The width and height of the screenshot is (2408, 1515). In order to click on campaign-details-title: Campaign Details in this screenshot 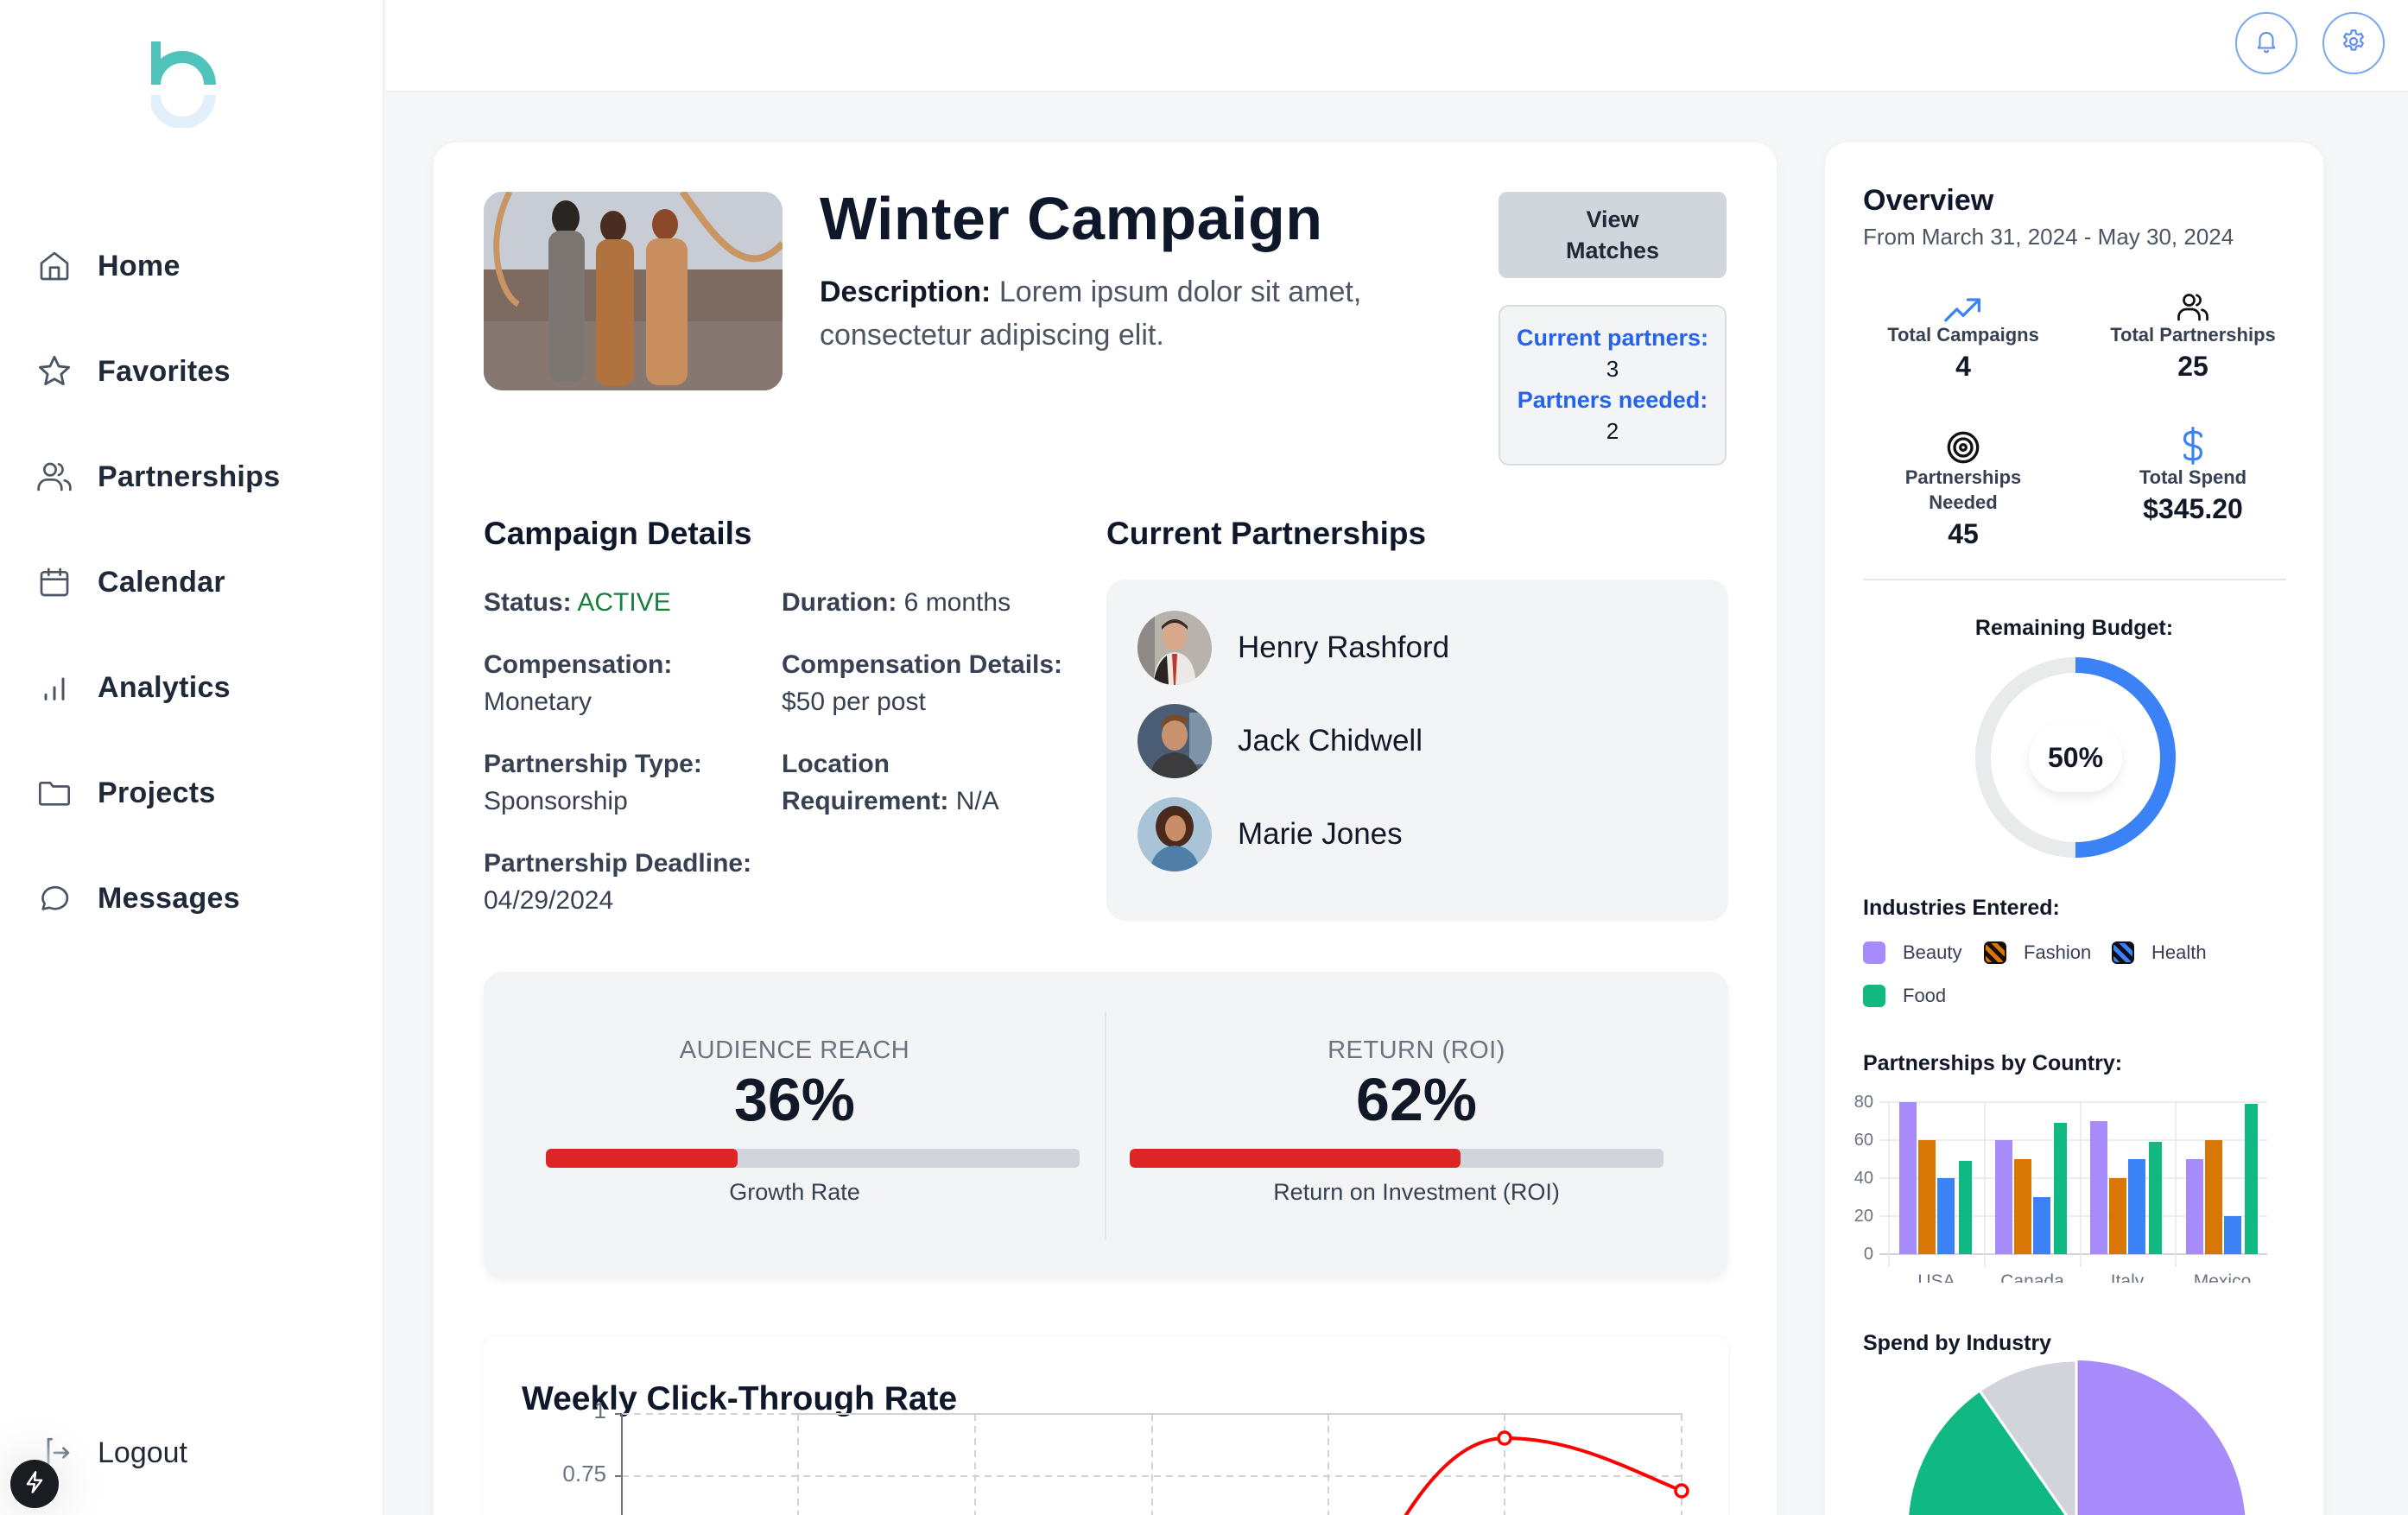, I will do `click(618, 533)`.